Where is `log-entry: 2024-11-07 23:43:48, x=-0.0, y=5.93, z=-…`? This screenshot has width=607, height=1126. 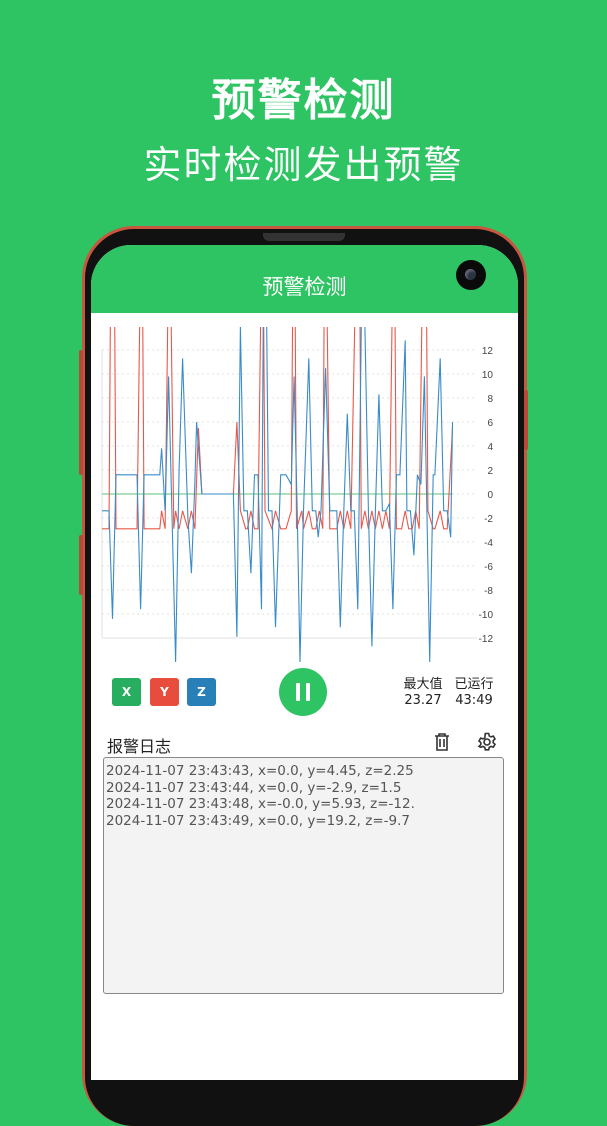 log-entry: 2024-11-07 23:43:48, x=-0.0, y=5.93, z=-… is located at coordinates (260, 804).